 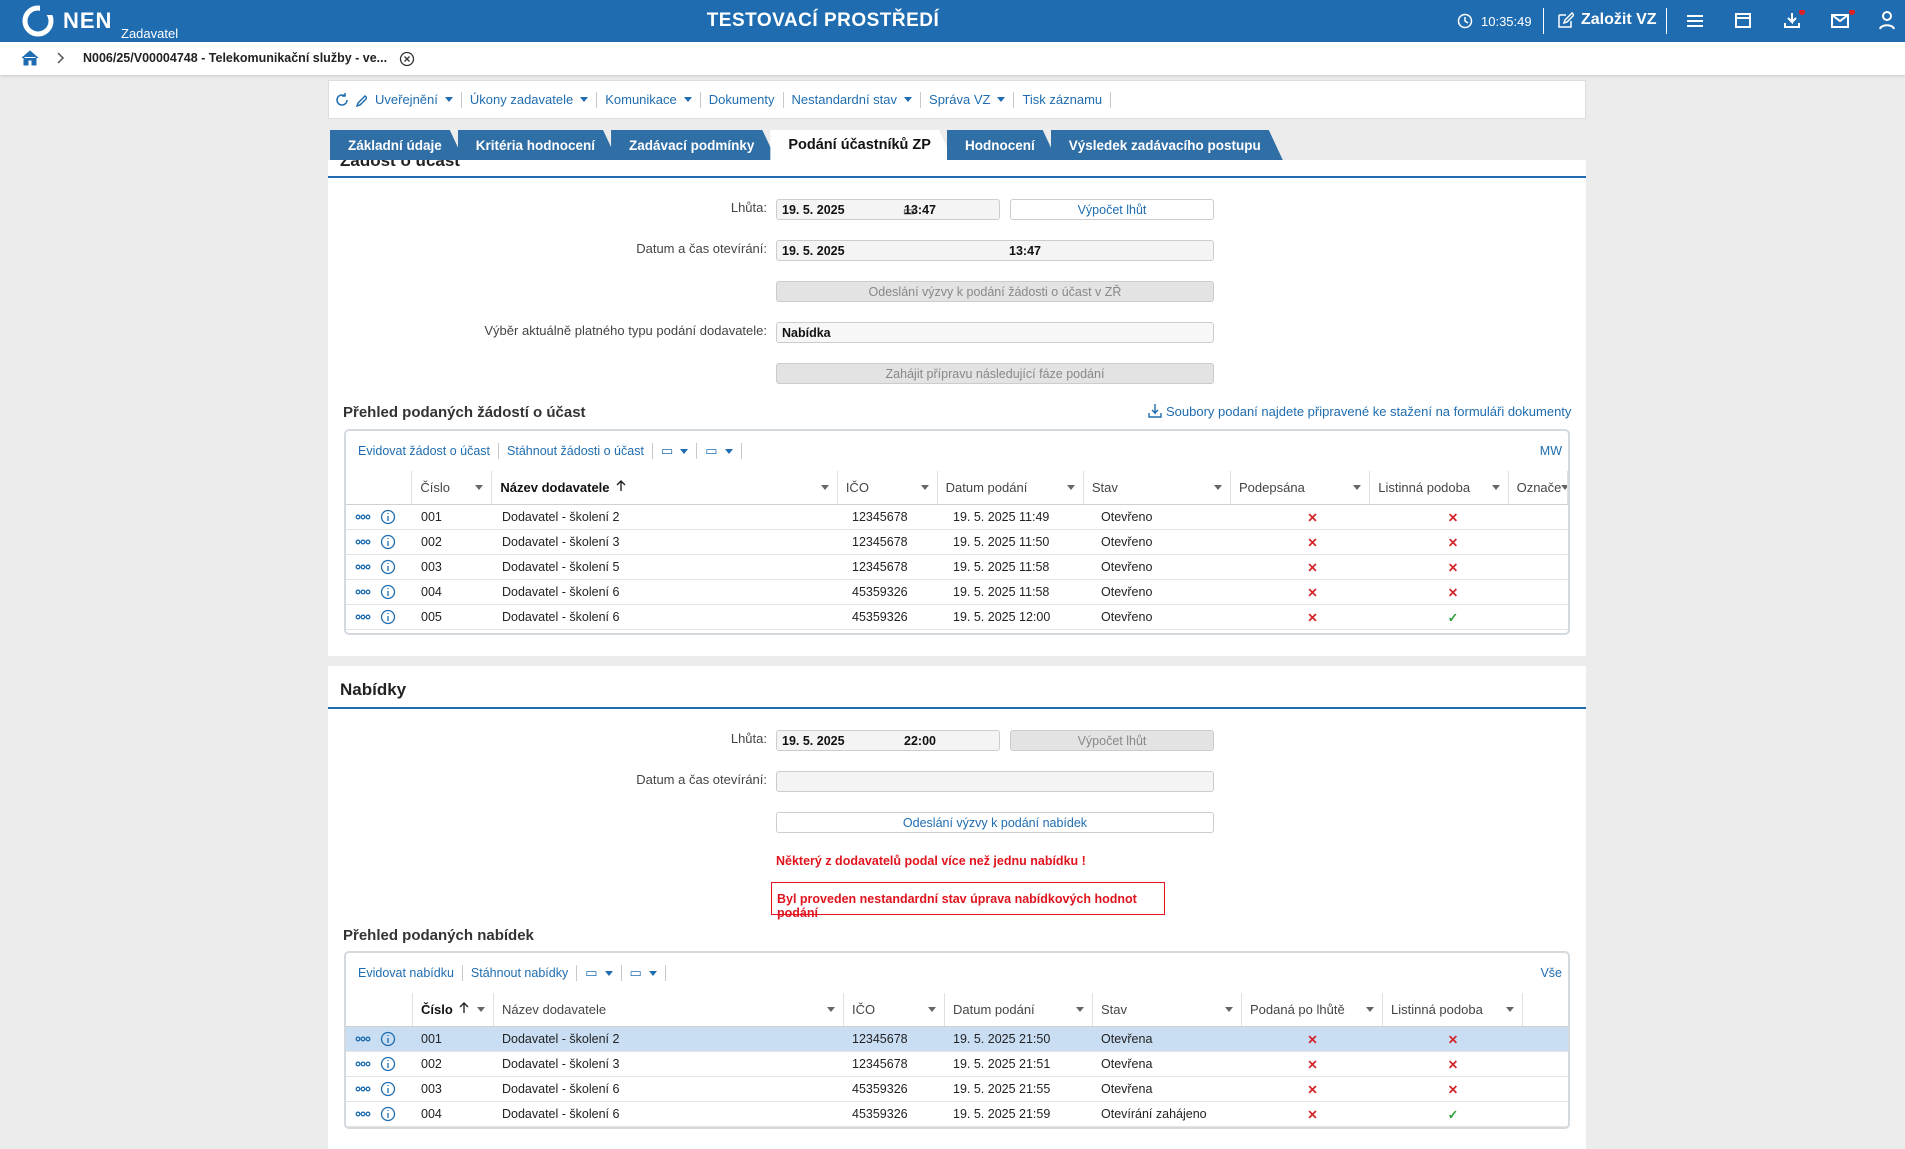 I want to click on toolbar-icons, so click(x=351, y=100).